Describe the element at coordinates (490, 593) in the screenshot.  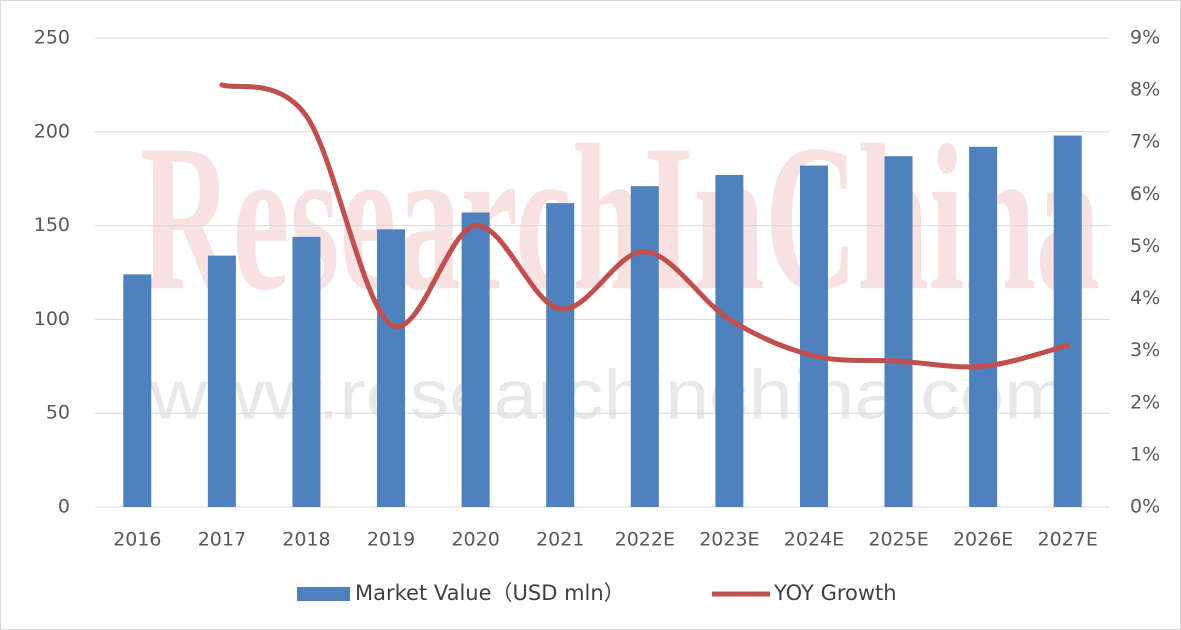
I see `legend-label: Market Value（USD mln）` at that location.